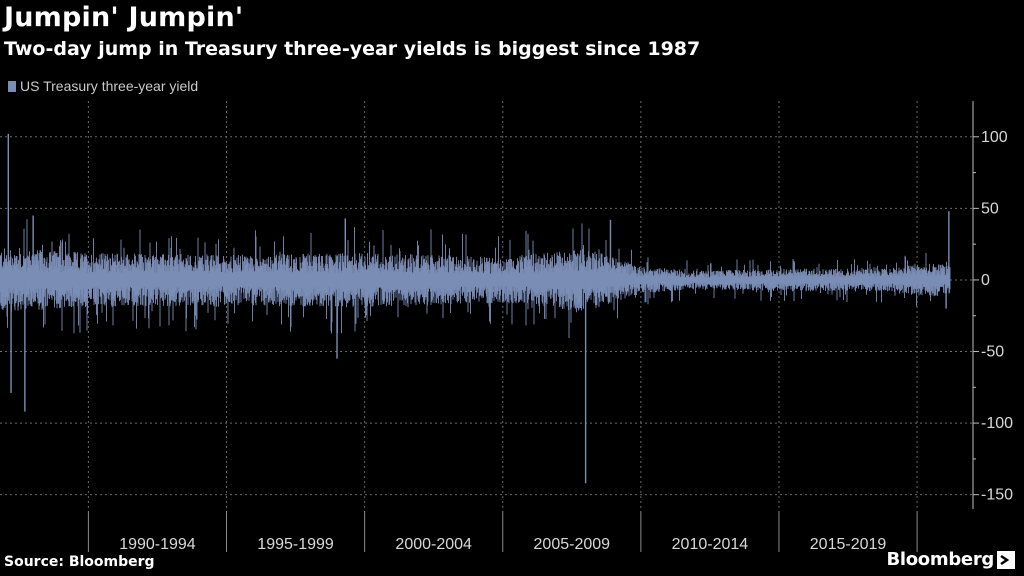 The image size is (1024, 576). I want to click on brand-name: Bloomberg, so click(940, 559).